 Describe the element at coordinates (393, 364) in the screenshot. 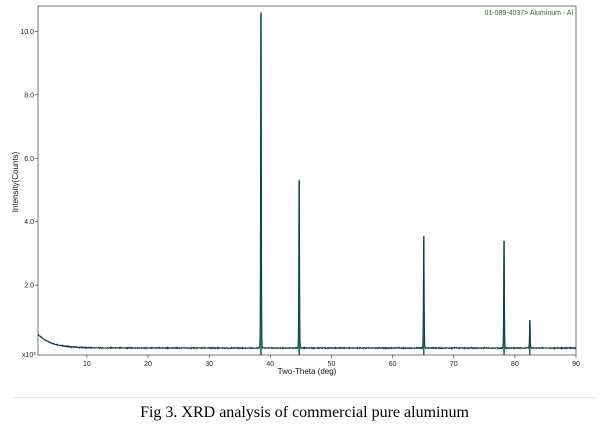

I see `x-tick-label: 60` at that location.